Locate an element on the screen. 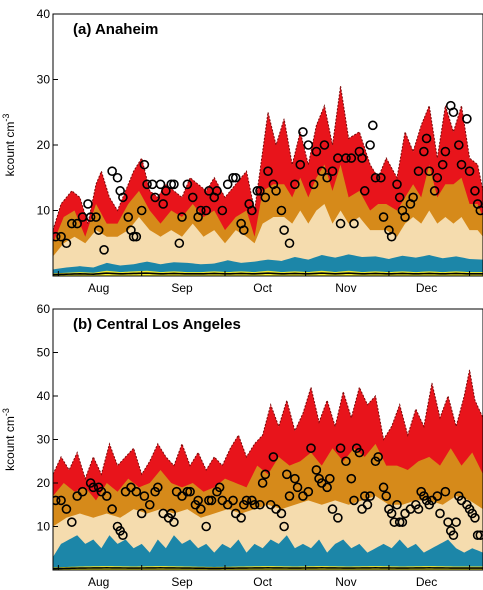 This screenshot has width=483, height=590. panel-title: (a) Anaheim is located at coordinates (115, 29).